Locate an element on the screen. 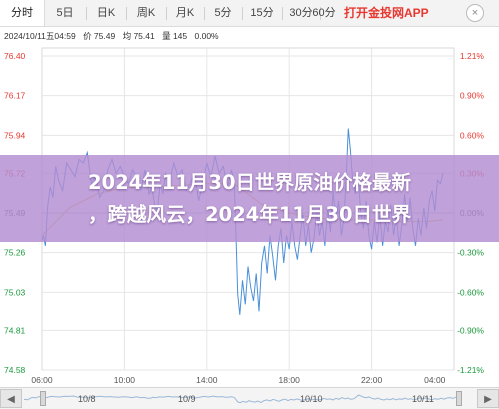 The image size is (499, 409). info-volume: 量 145 is located at coordinates (175, 36).